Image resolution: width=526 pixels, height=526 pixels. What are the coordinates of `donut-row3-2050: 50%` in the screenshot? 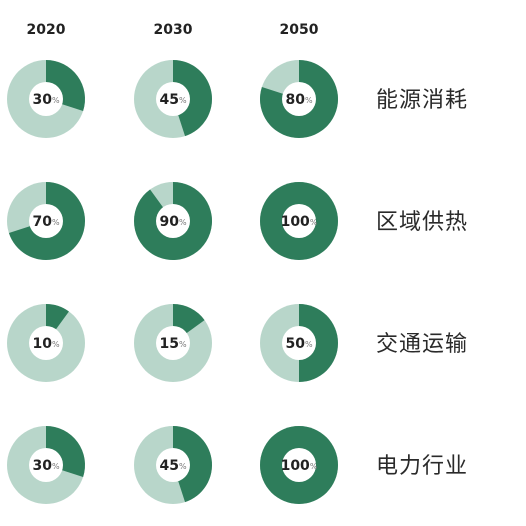 It's located at (299, 343).